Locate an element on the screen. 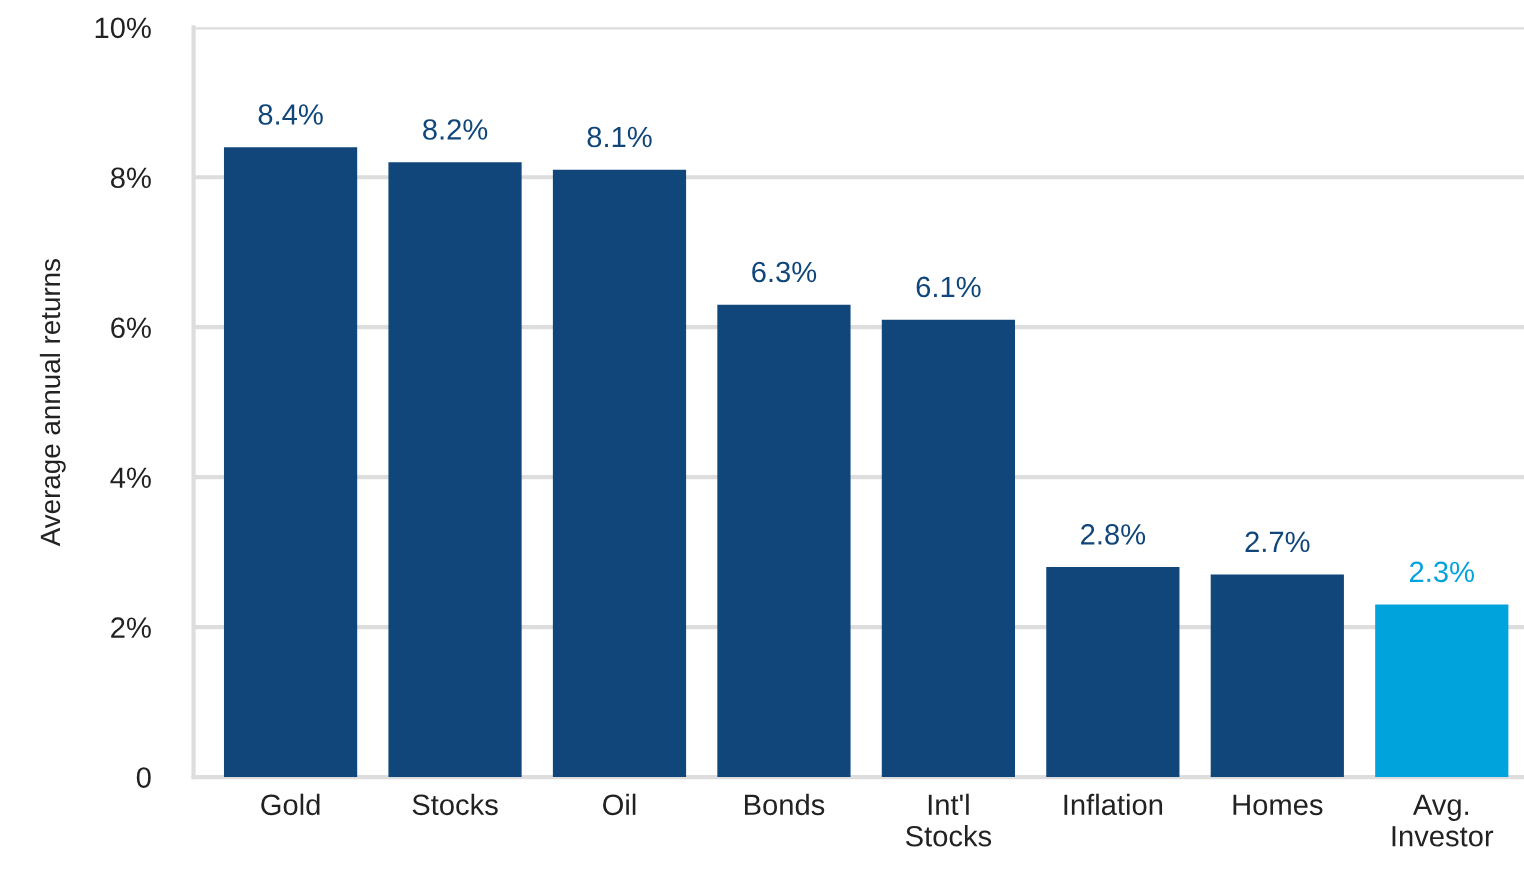 This screenshot has width=1524, height=881. x-tick-label: Inflation is located at coordinates (1113, 804).